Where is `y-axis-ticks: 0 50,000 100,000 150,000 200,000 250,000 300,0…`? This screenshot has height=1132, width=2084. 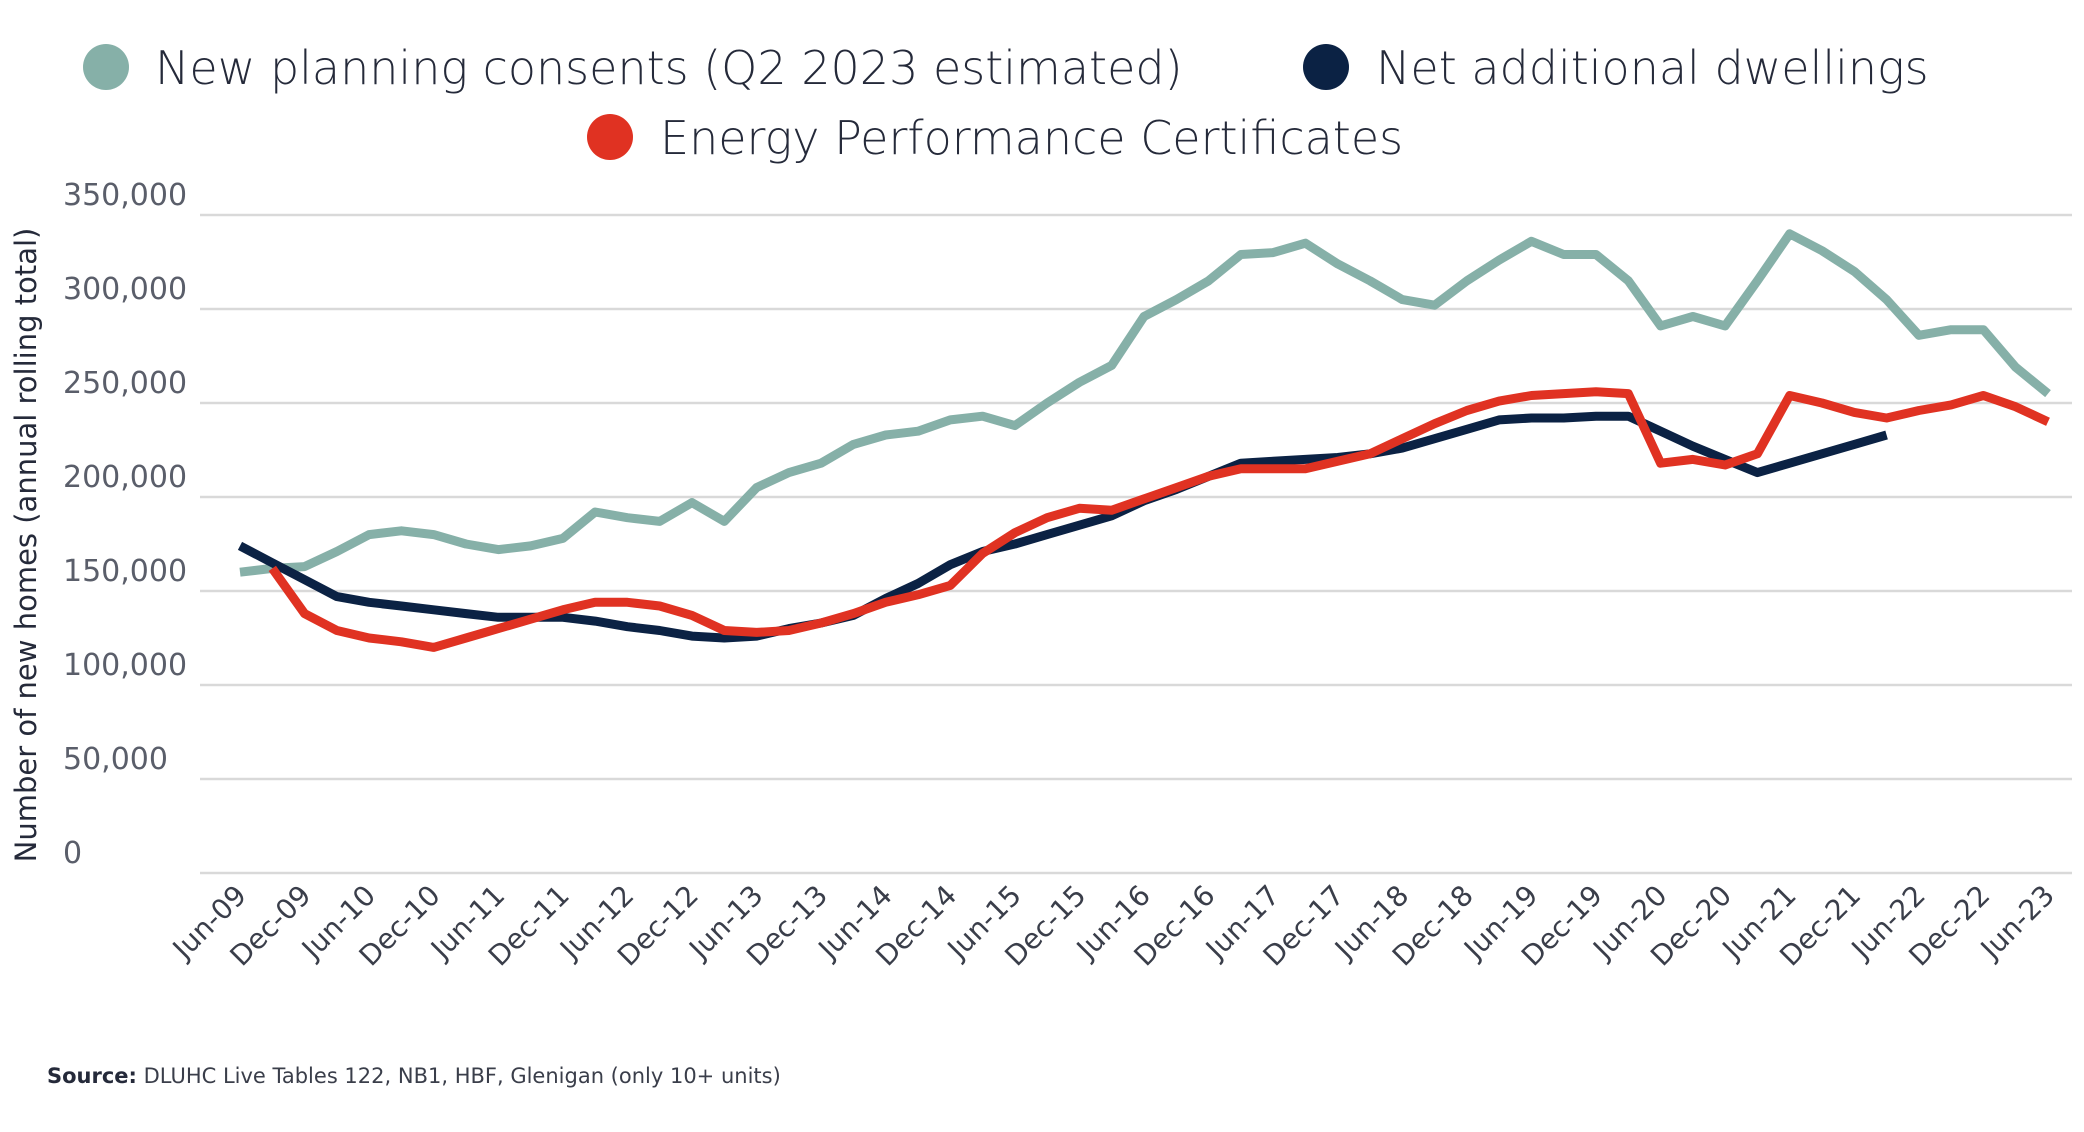
y-axis-ticks: 0 50,000 100,000 150,000 200,000 250,000 300,0… is located at coordinates (125, 524).